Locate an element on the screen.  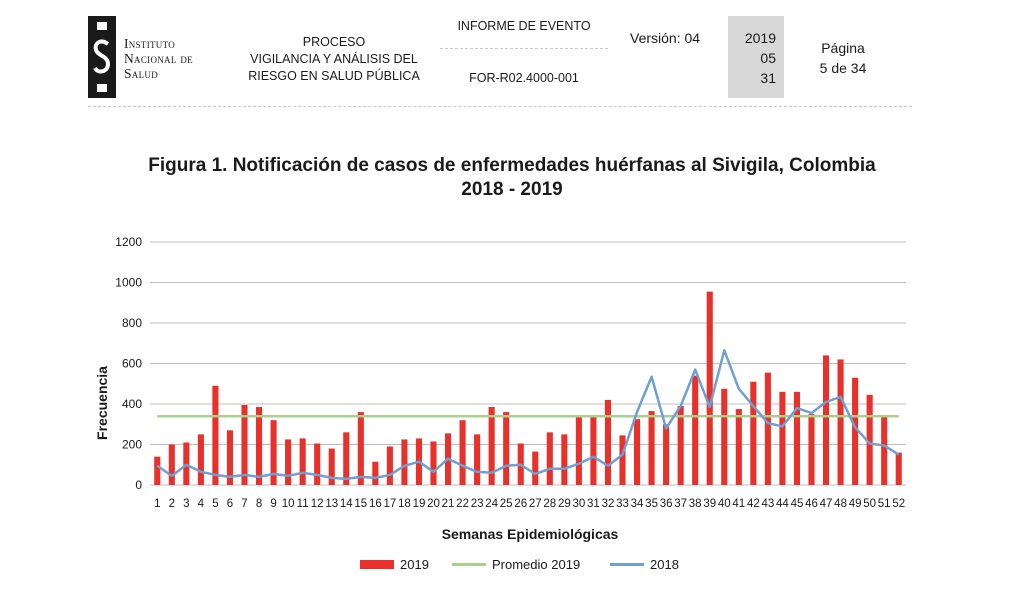
process-line-2: VIGILANCIA Y ANÁLISIS DEL is located at coordinates (334, 59).